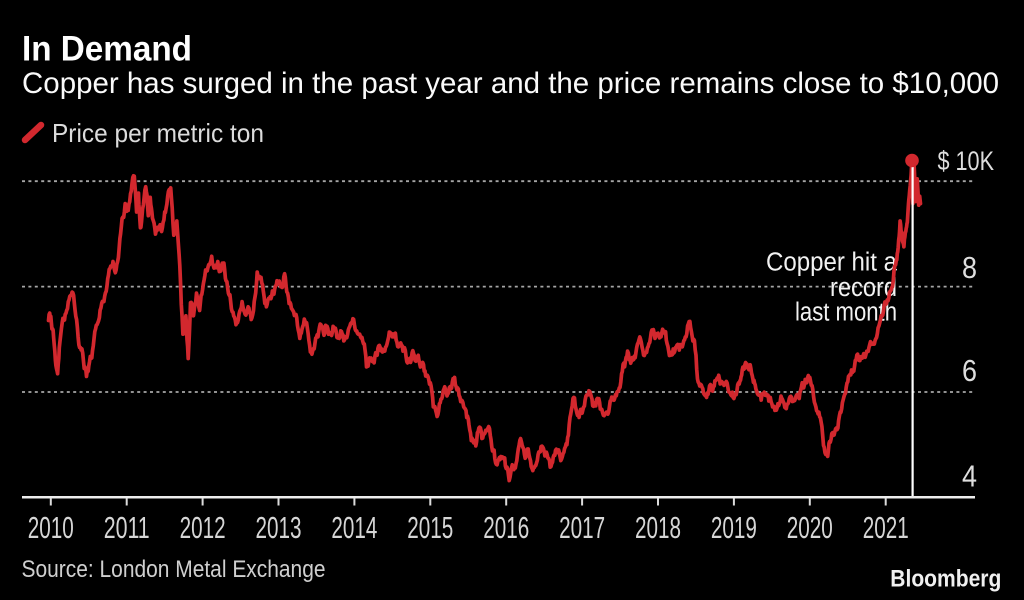  What do you see at coordinates (158, 133) in the screenshot?
I see `svg-text: Price per metric ton` at bounding box center [158, 133].